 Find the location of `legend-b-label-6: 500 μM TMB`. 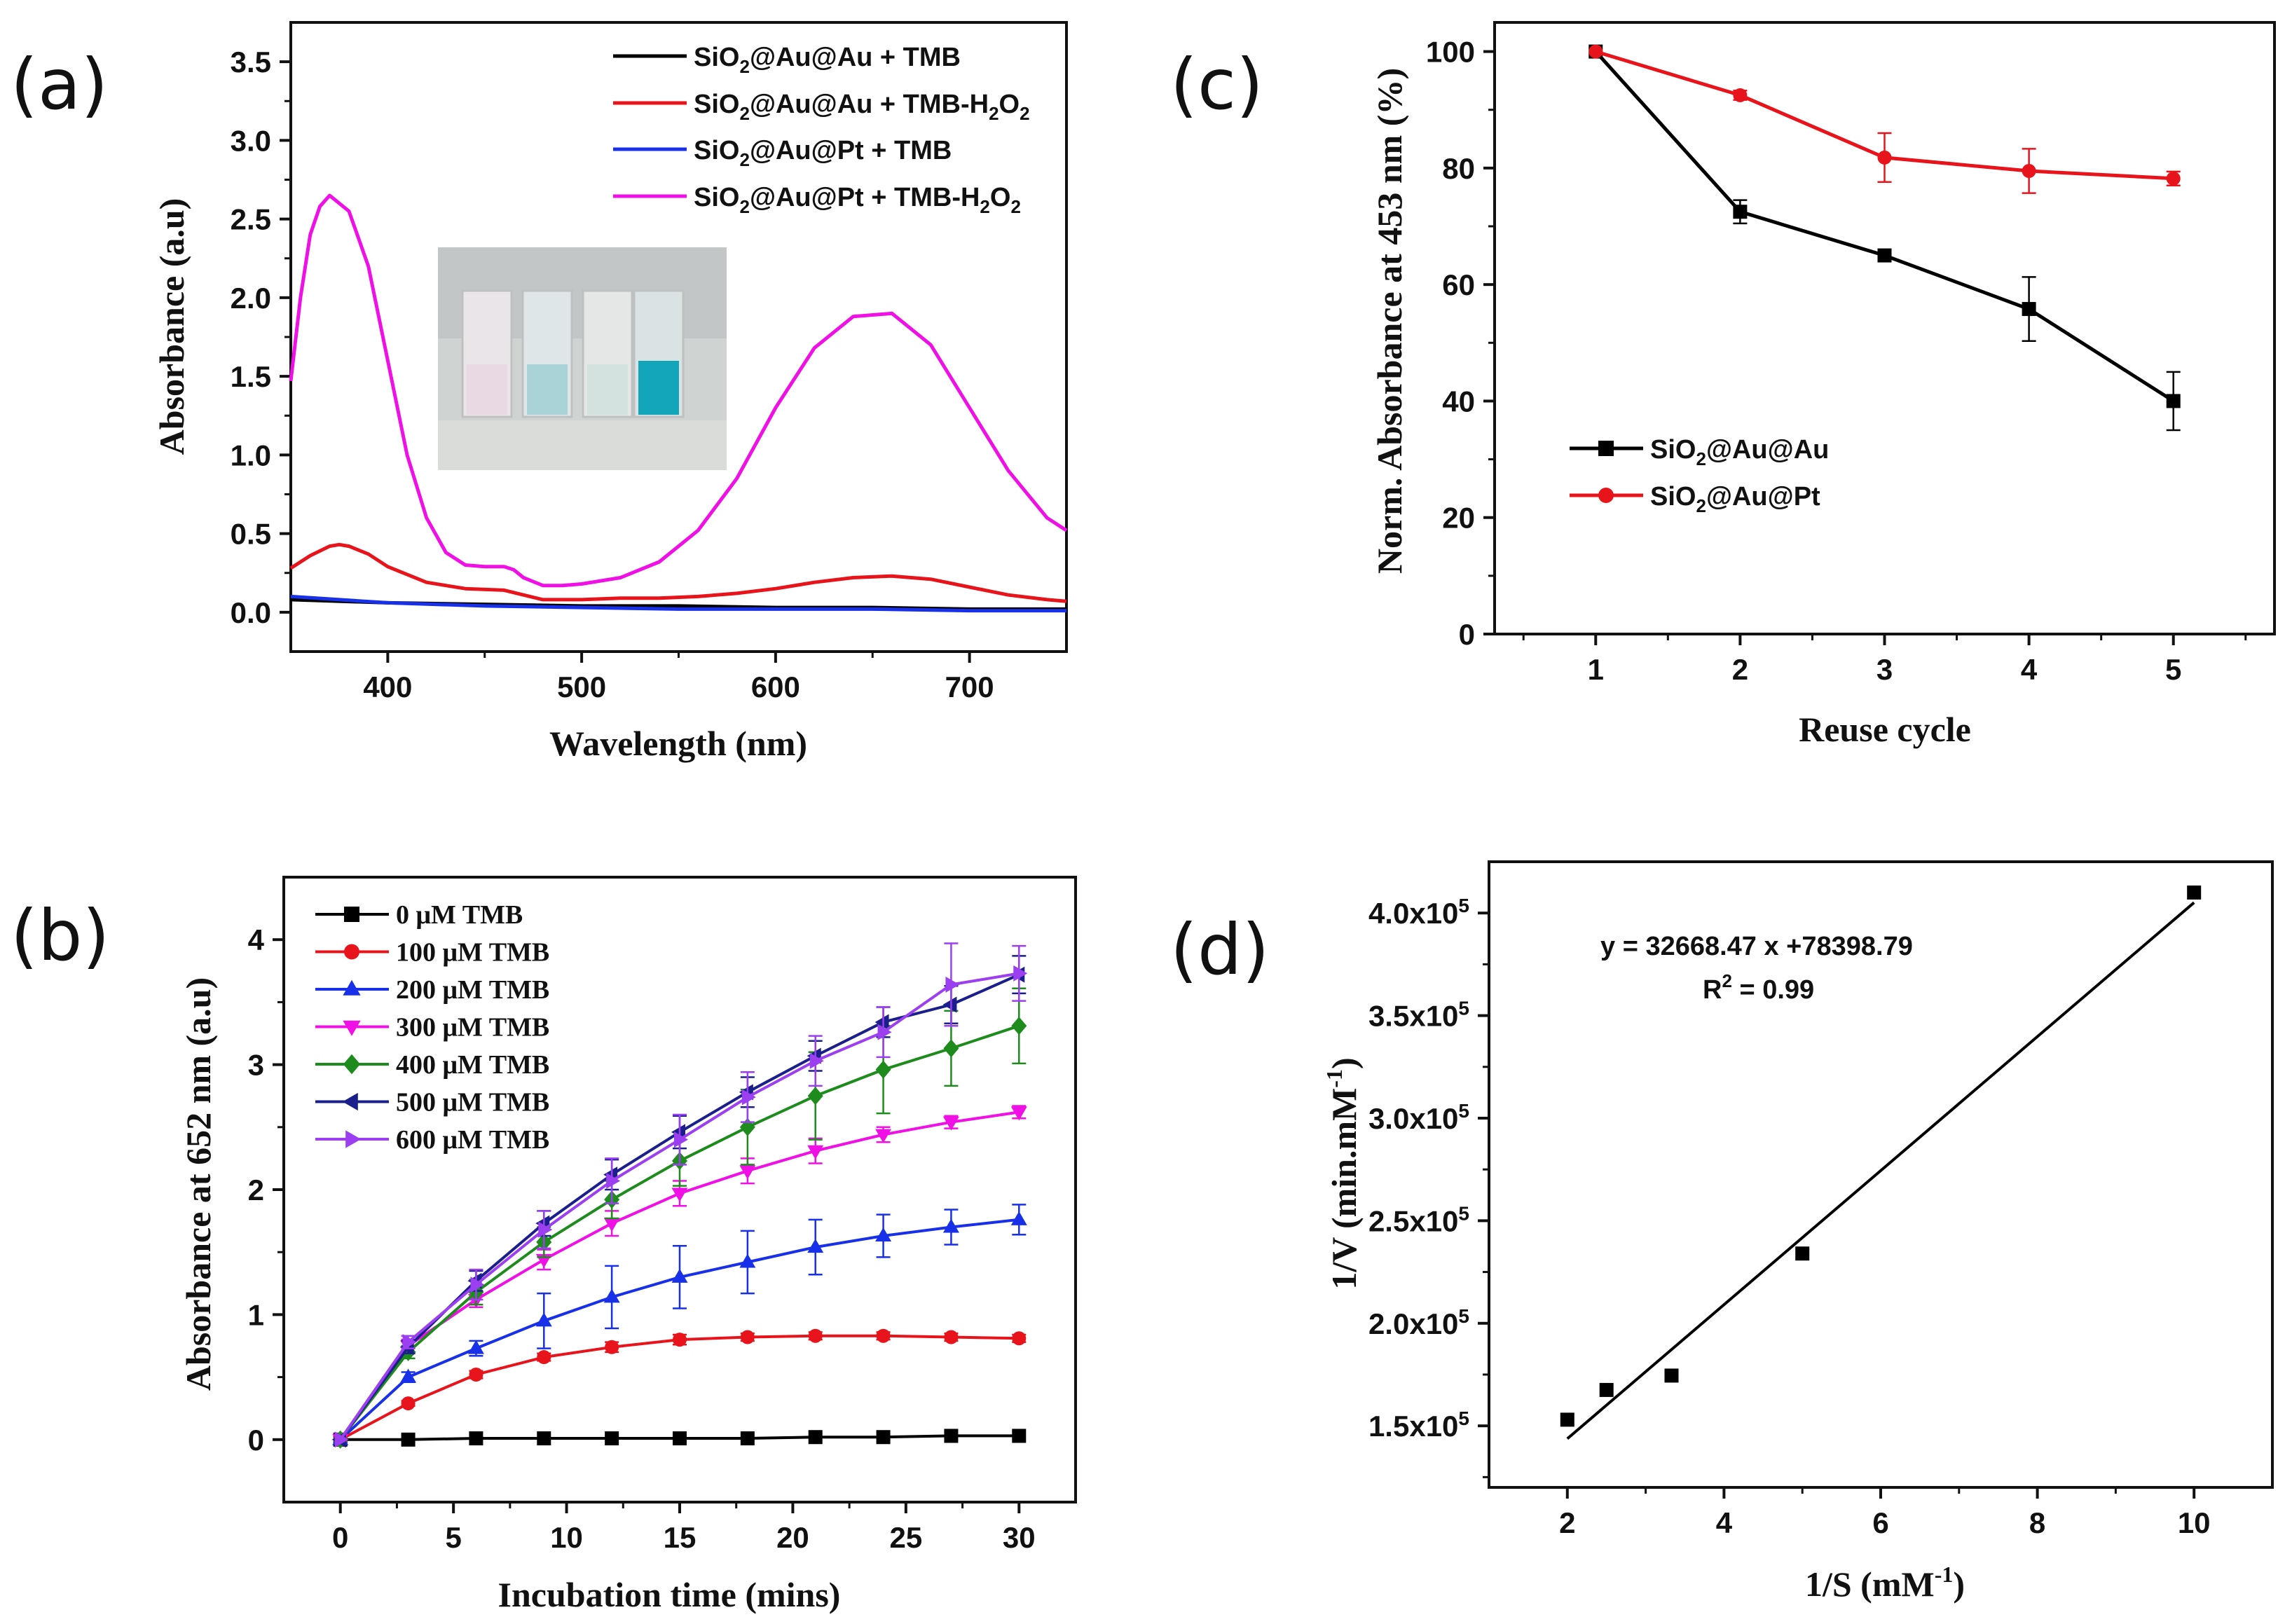

legend-b-label-6: 500 μM TMB is located at coordinates (472, 1103).